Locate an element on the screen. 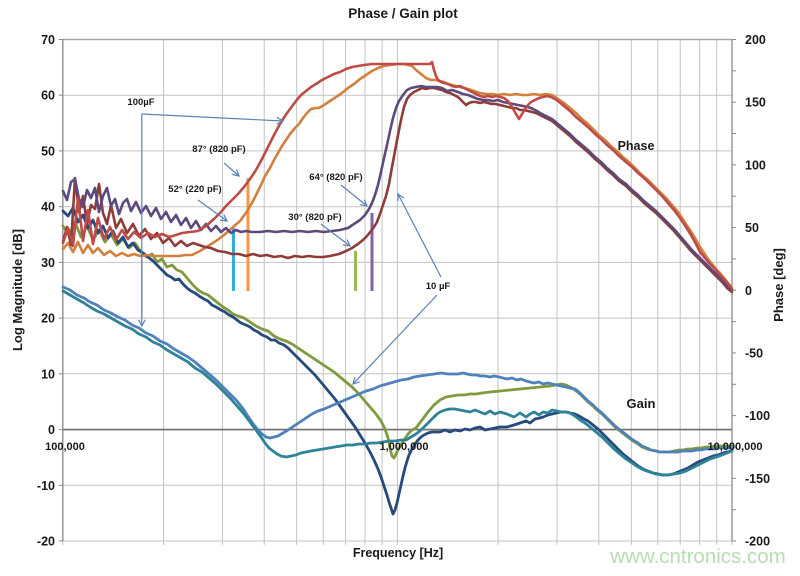 This screenshot has width=800, height=576. svg-text: -20 is located at coordinates (46, 542).